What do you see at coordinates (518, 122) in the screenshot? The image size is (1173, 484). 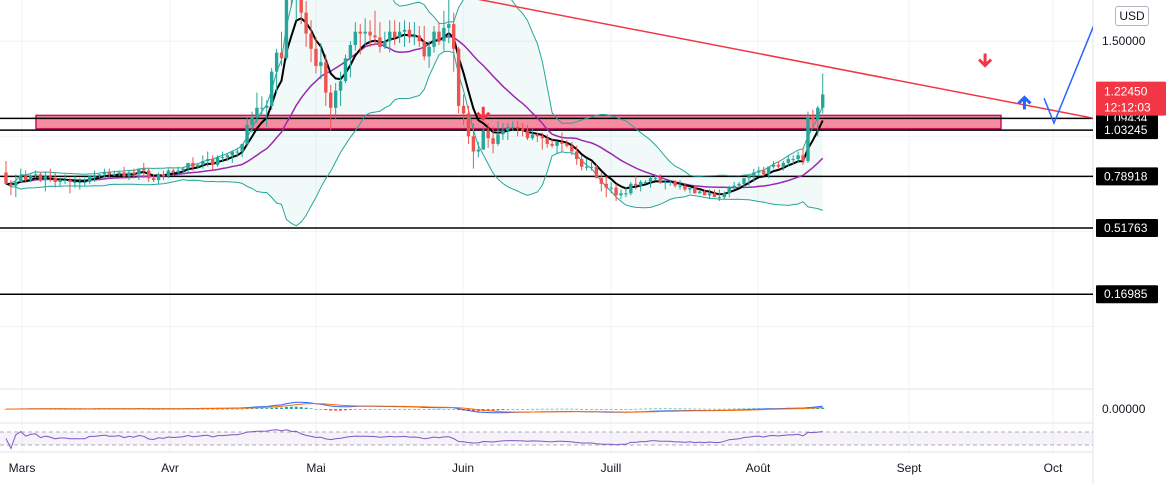 I see `support-zone` at bounding box center [518, 122].